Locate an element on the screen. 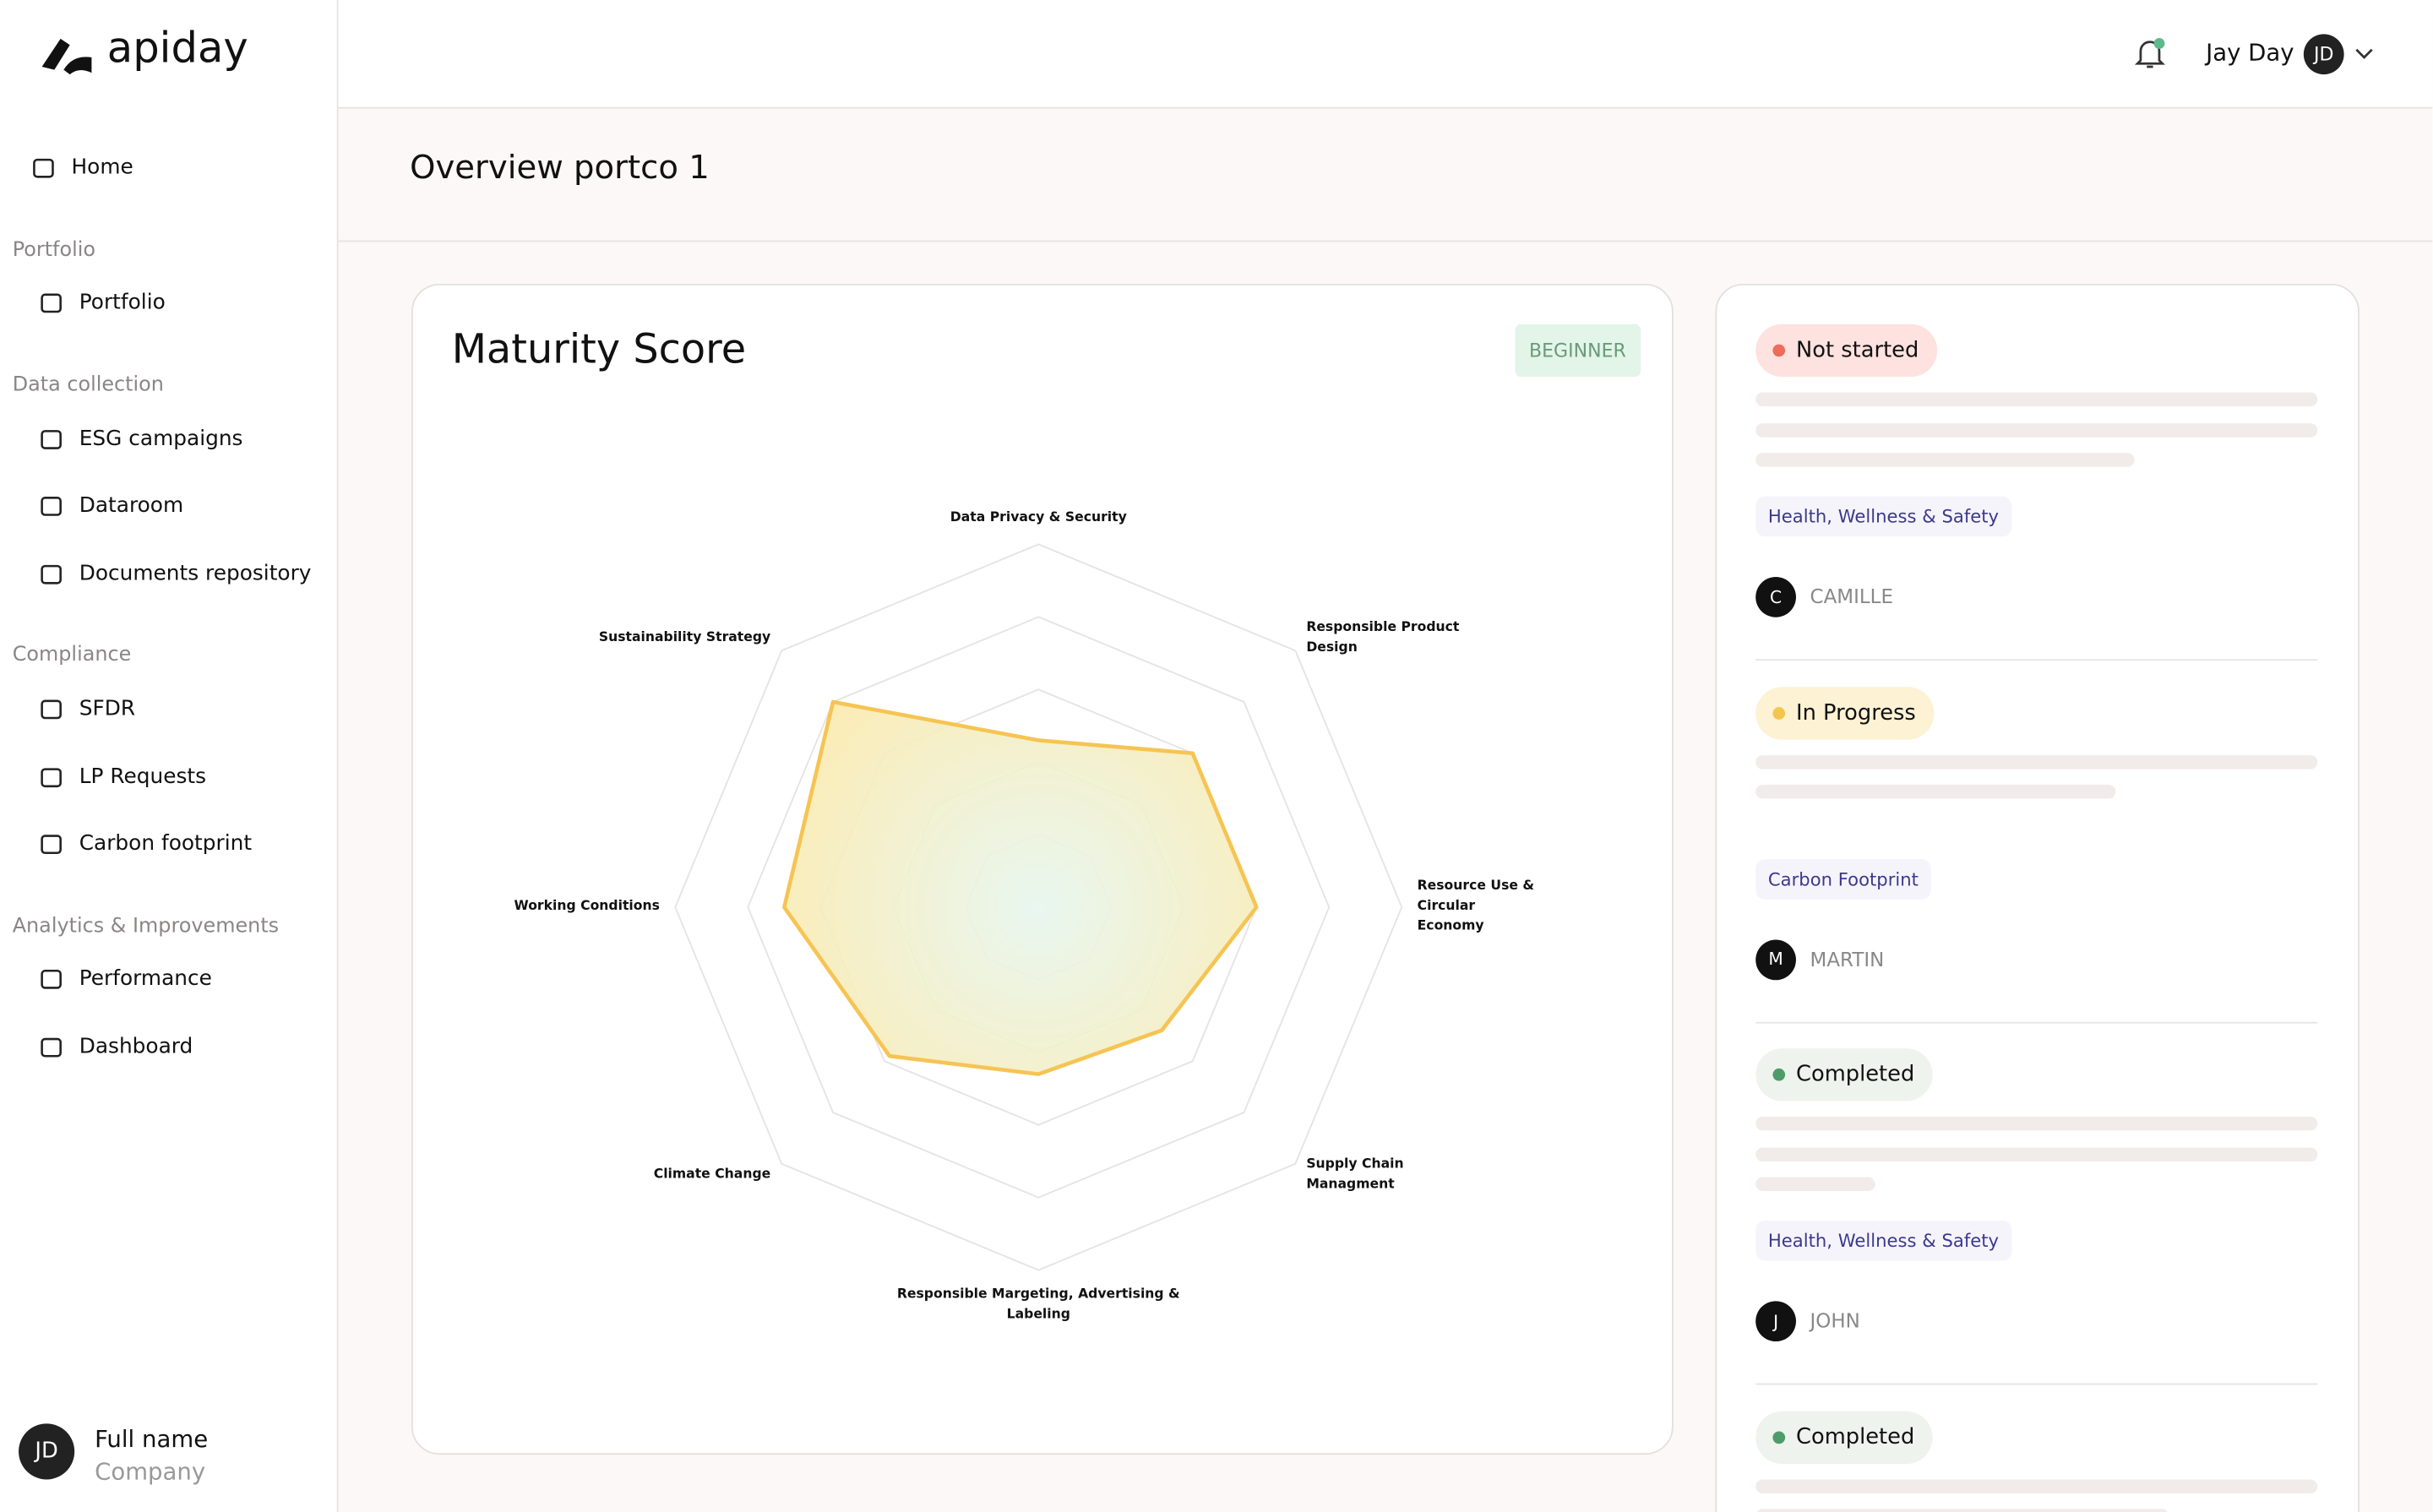  tag: Carbon Footprint is located at coordinates (1843, 879).